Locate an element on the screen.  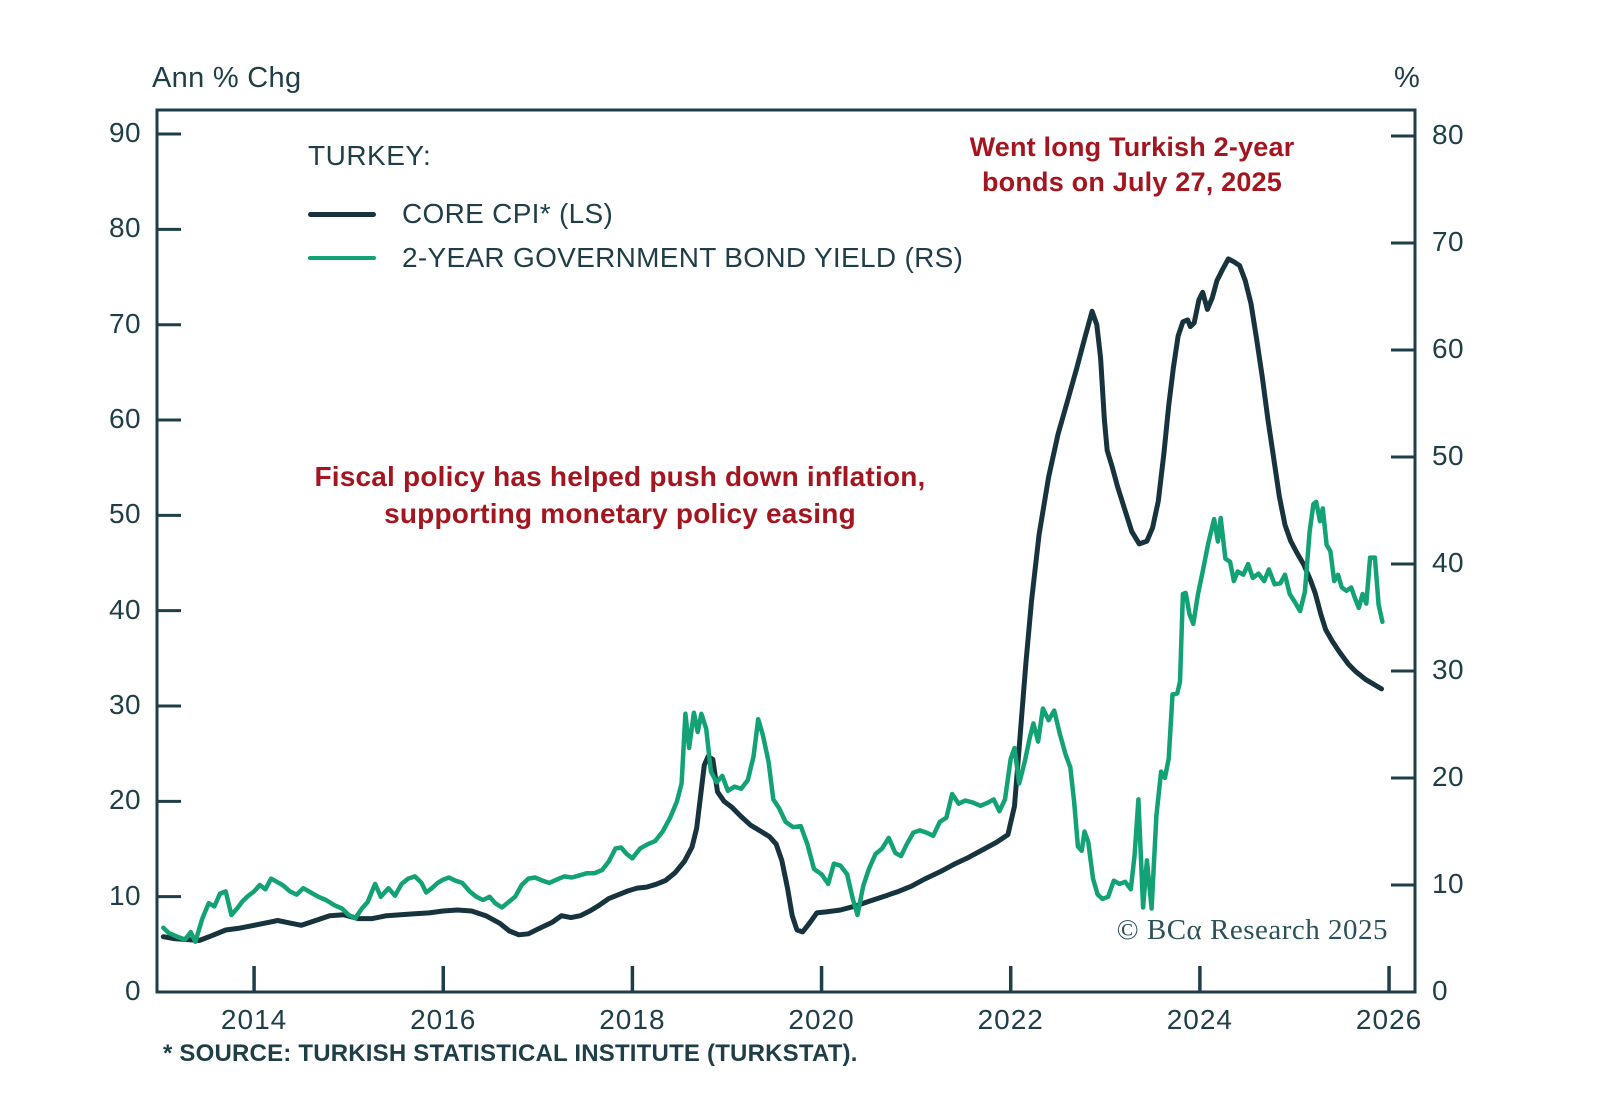
legend-title: TURKEY: is located at coordinates (370, 155).